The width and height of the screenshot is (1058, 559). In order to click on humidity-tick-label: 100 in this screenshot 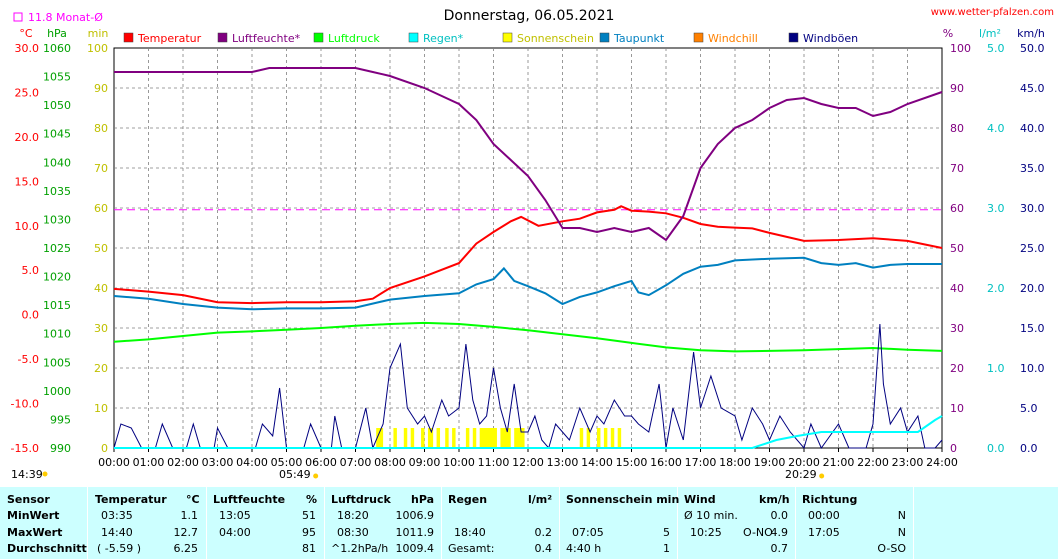, I will do `click(960, 48)`.